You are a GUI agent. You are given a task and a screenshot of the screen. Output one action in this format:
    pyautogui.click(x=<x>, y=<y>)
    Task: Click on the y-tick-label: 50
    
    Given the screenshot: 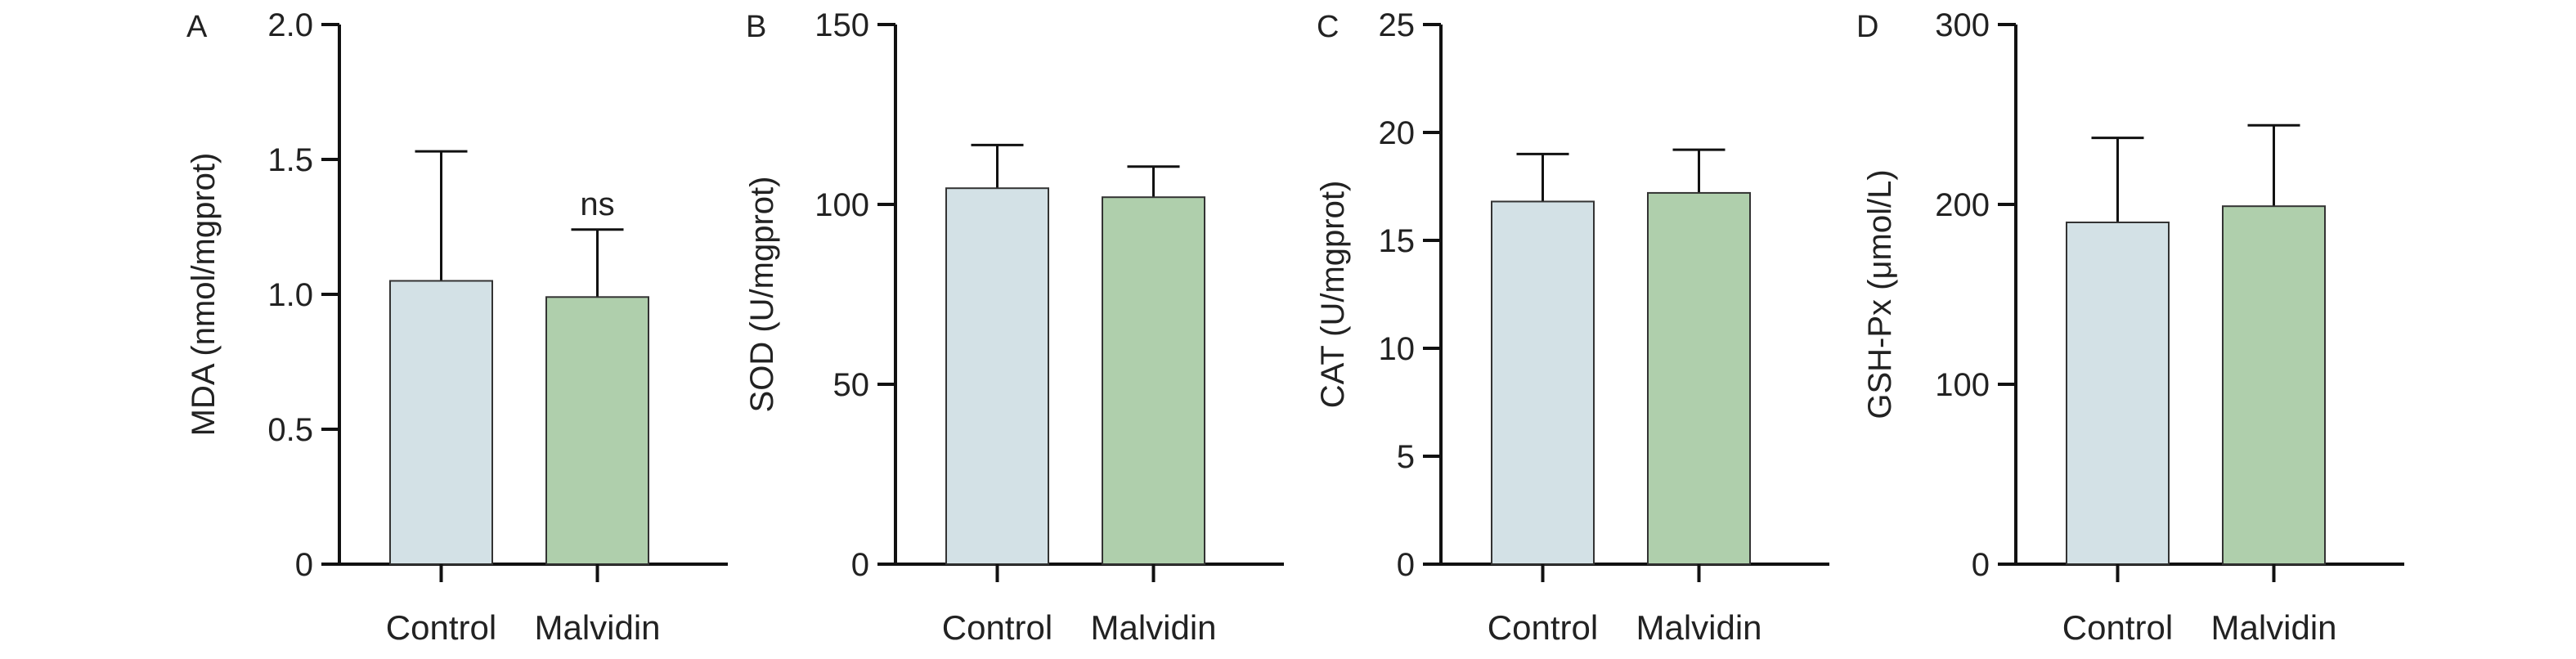 What is the action you would take?
    pyautogui.click(x=851, y=385)
    